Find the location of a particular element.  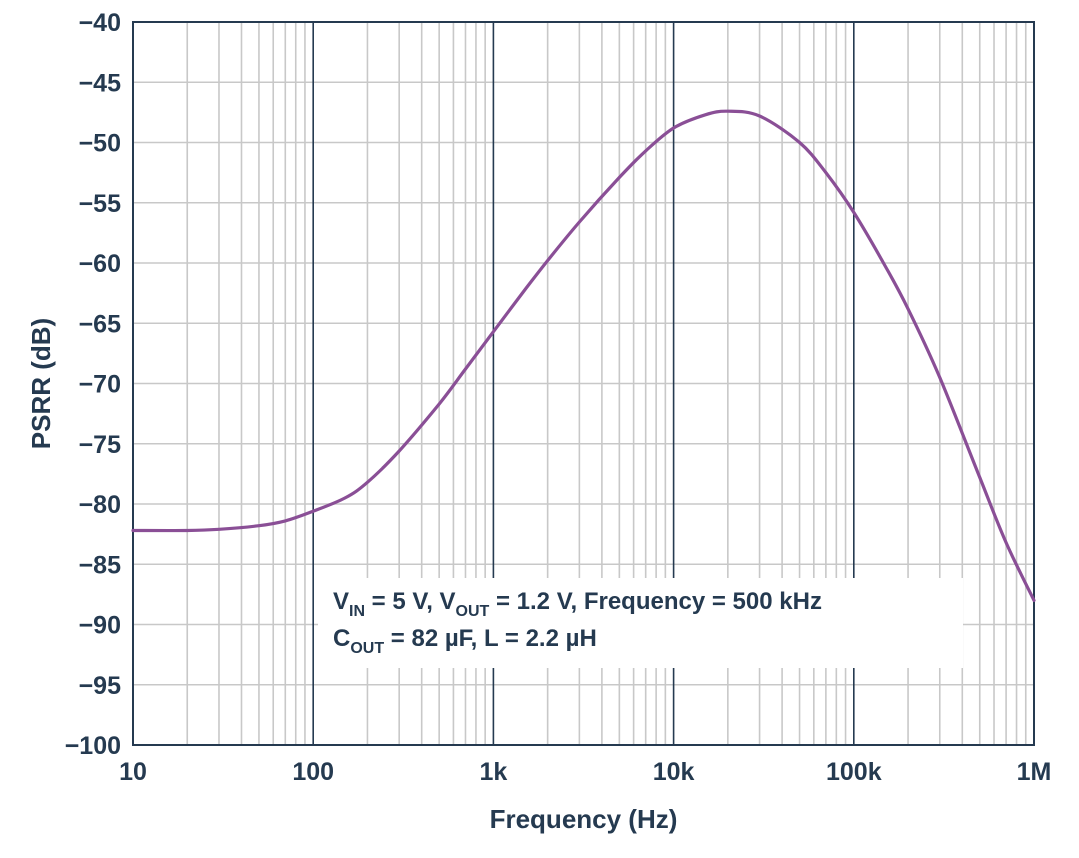

x-tick-label: 100k is located at coordinates (854, 772).